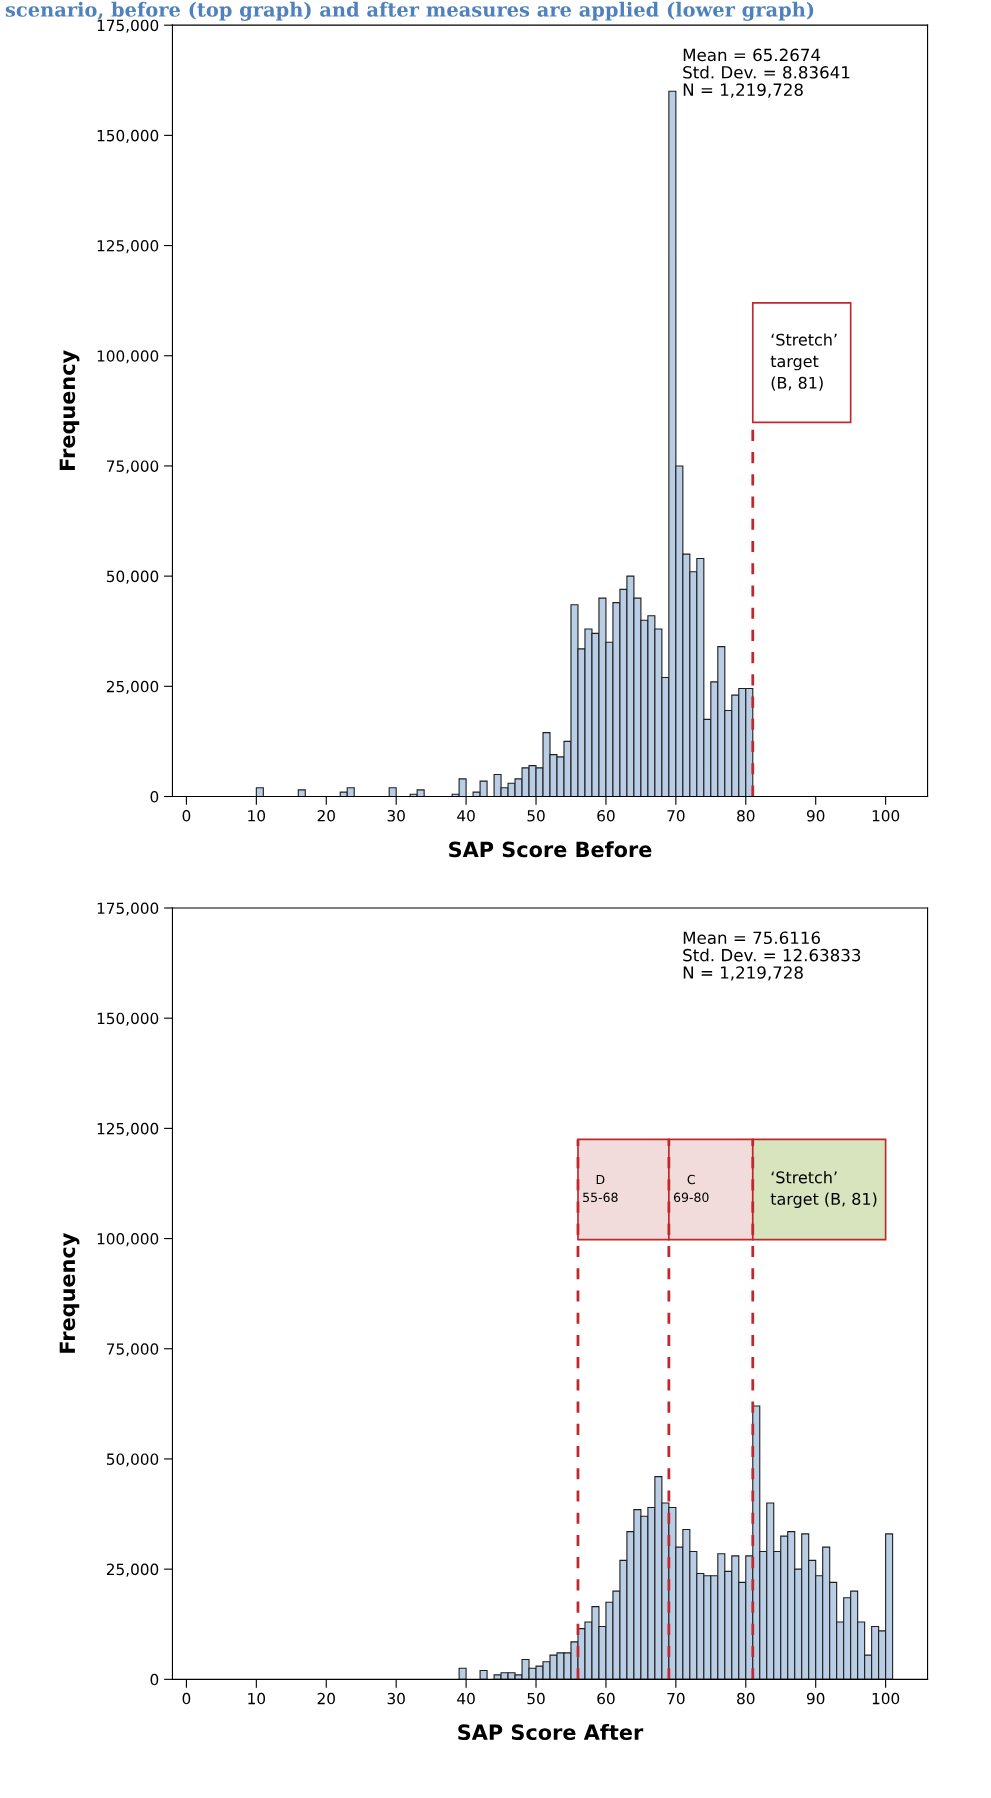 The image size is (991, 1798). What do you see at coordinates (772, 956) in the screenshot?
I see `annotation: Mean = 75.6116 Std. Dev. = 12.63833 N = 1,219,728` at bounding box center [772, 956].